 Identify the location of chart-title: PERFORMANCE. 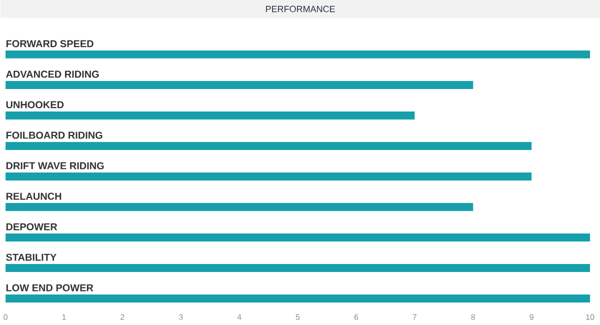
(300, 9).